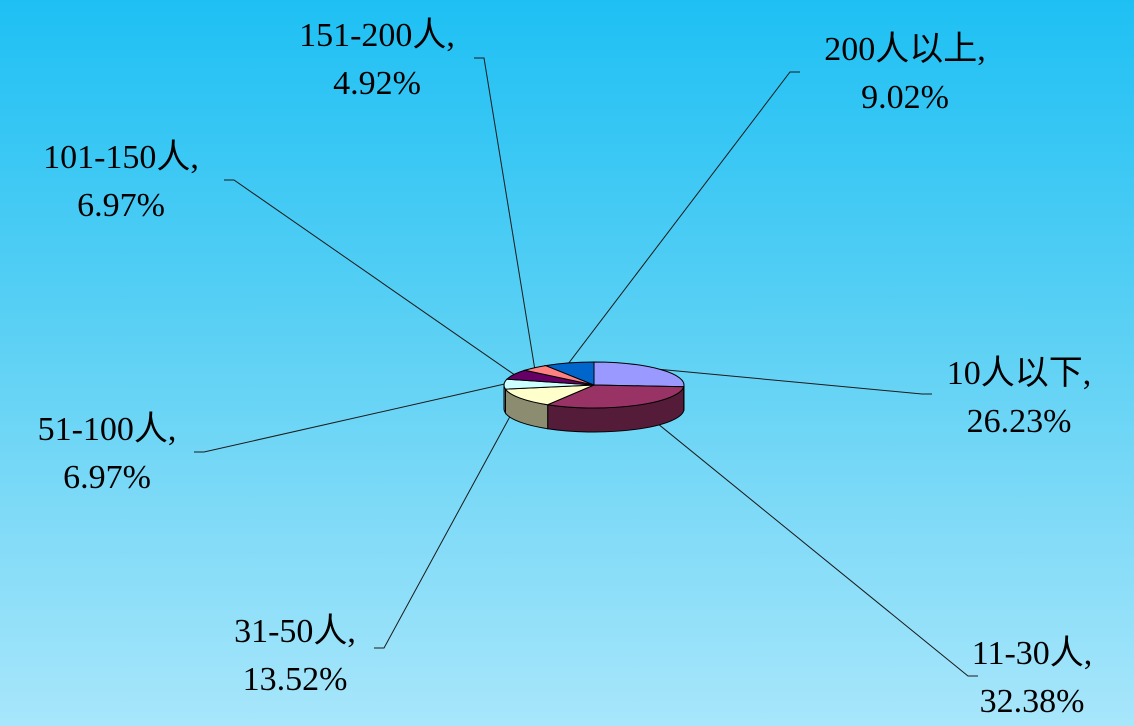 This screenshot has width=1134, height=726. What do you see at coordinates (684, 217) in the screenshot?
I see `leader-line-200-plus` at bounding box center [684, 217].